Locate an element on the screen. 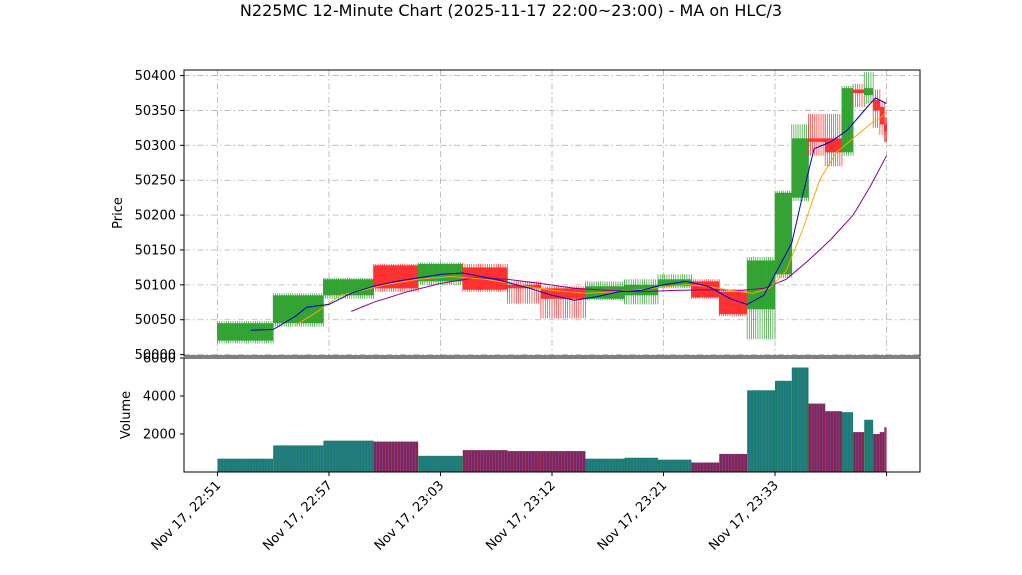 This screenshot has width=1022, height=575. price-y-tick-label: 50250 is located at coordinates (155, 181).